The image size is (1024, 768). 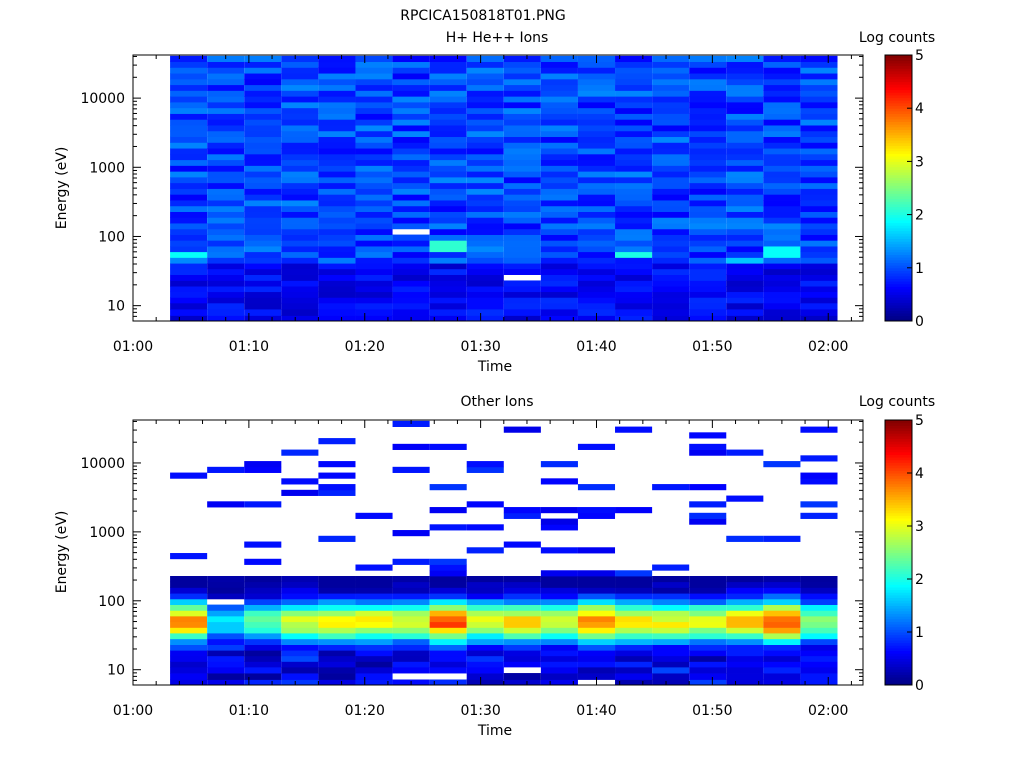 What do you see at coordinates (116, 671) in the screenshot?
I see `y-tick-label: 10` at bounding box center [116, 671].